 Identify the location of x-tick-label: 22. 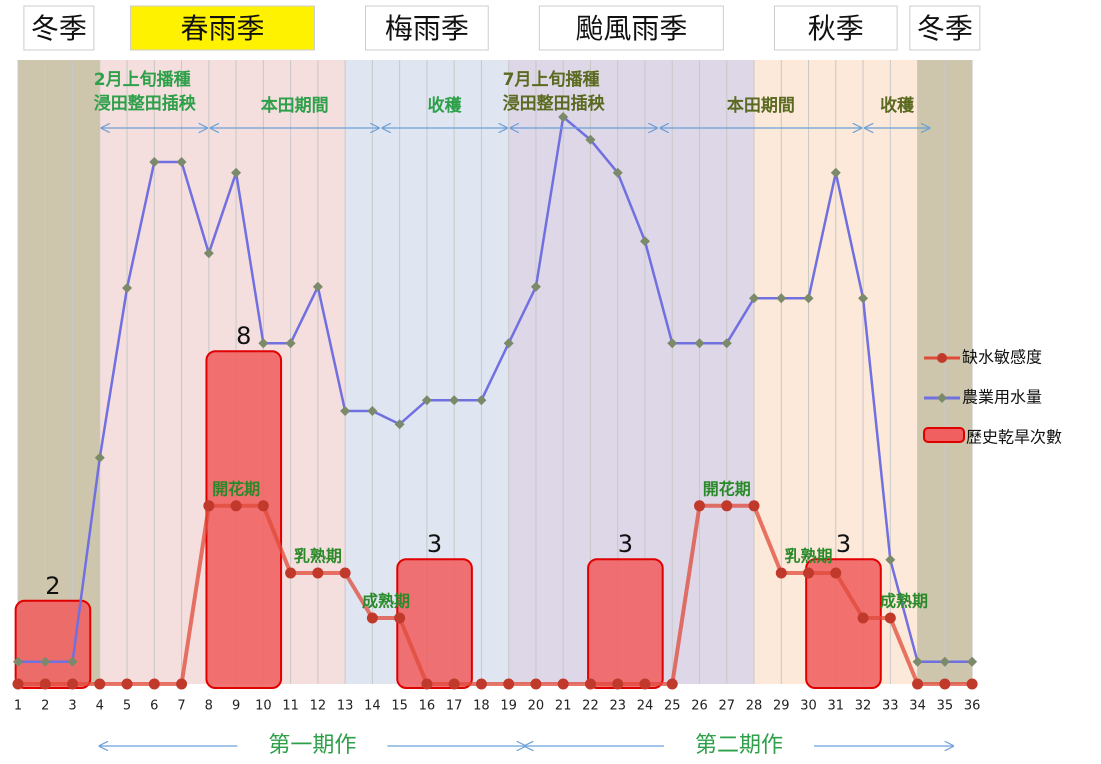
(590, 706).